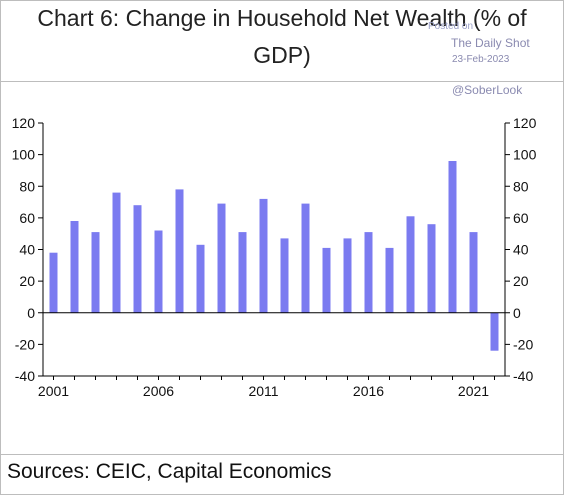  Describe the element at coordinates (473, 391) in the screenshot. I see `x-tick-label-2021: 2021` at that location.